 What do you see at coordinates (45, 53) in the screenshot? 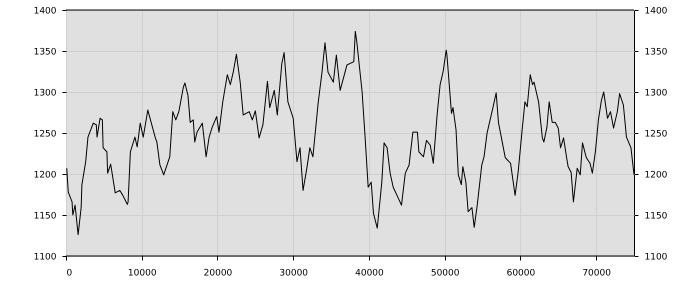
I see `y-tick-label: 1350` at bounding box center [45, 53].